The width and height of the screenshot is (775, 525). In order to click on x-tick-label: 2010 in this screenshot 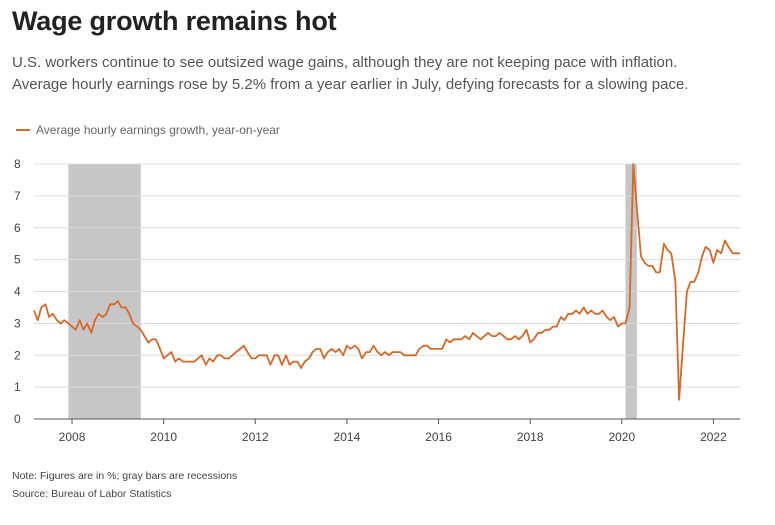, I will do `click(163, 437)`.